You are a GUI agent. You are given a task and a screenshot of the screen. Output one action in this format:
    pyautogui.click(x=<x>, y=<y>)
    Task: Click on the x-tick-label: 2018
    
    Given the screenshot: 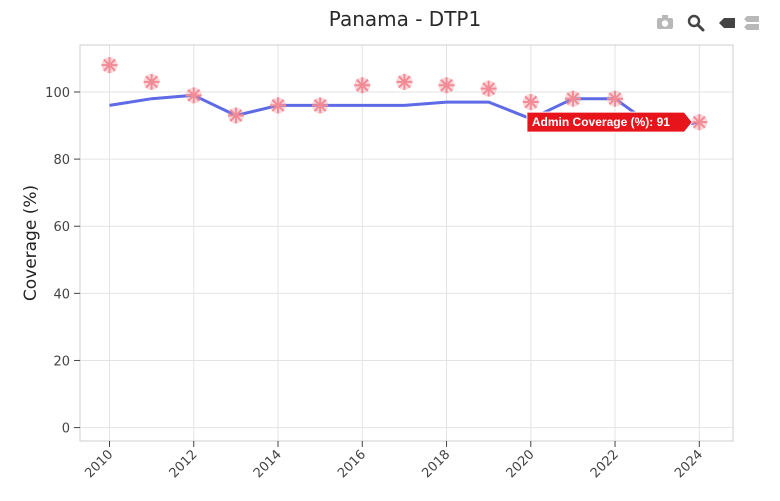 What is the action you would take?
    pyautogui.click(x=436, y=464)
    